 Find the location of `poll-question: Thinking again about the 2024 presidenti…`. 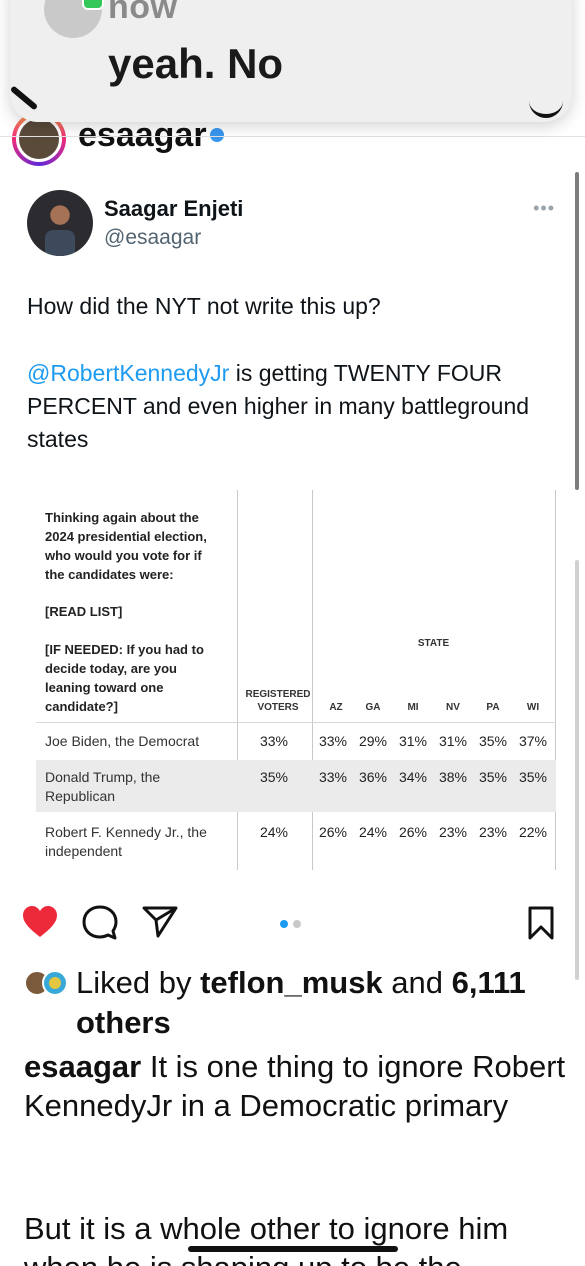

poll-question: Thinking again about the 2024 presidenti… is located at coordinates (126, 546).